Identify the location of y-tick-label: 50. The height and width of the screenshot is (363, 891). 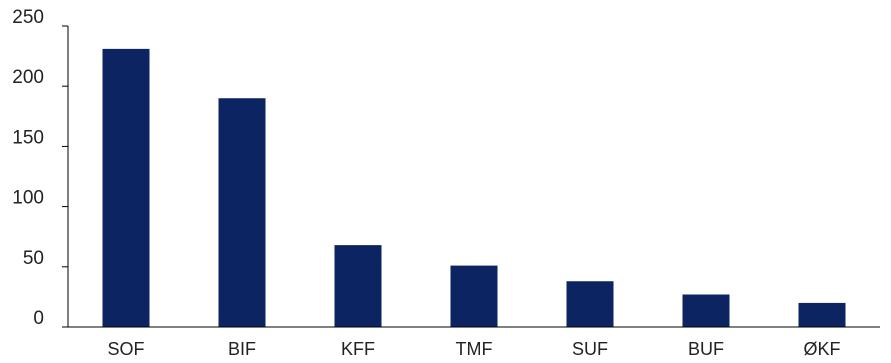
(33, 258).